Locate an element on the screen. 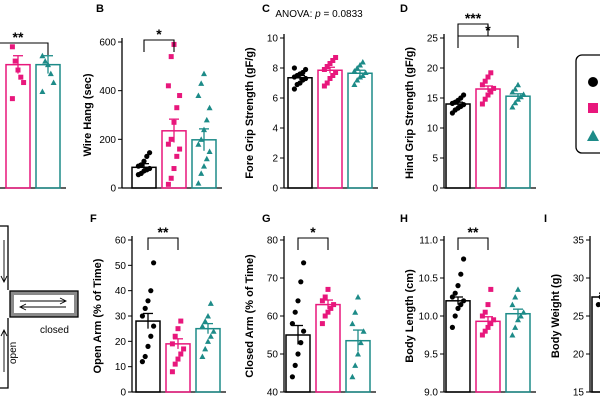 The height and width of the screenshot is (400, 600). y-tick-label: 400 is located at coordinates (107, 91).